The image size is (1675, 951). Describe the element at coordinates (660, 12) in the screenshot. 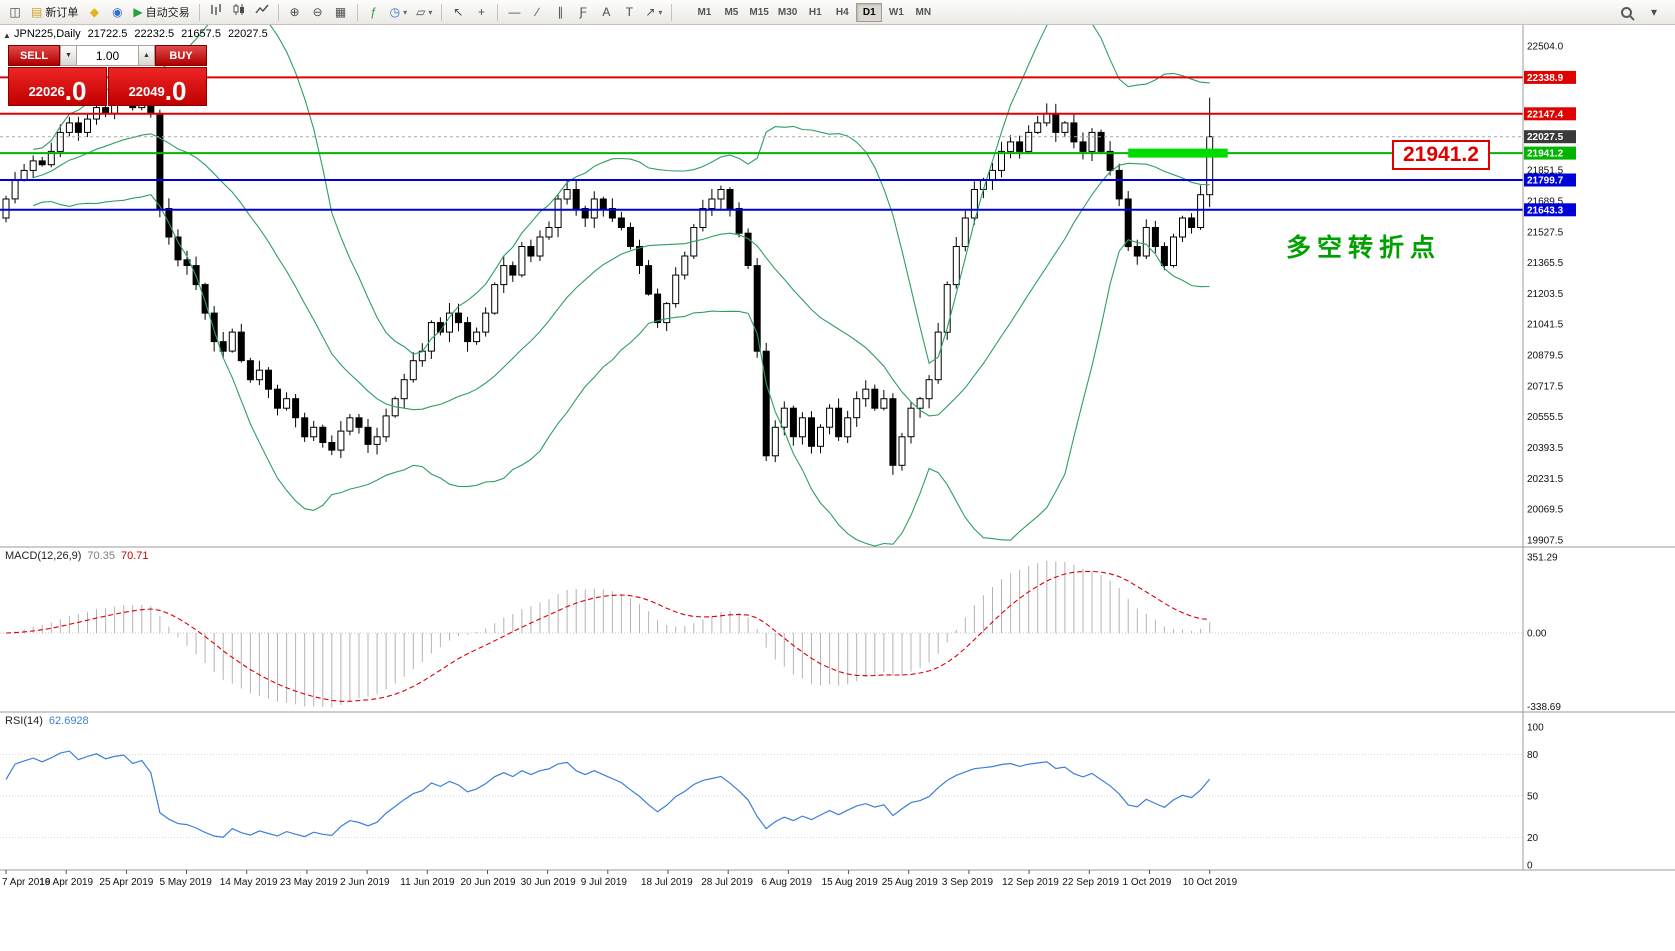

I see `chevron-down-icon: ▾` at that location.